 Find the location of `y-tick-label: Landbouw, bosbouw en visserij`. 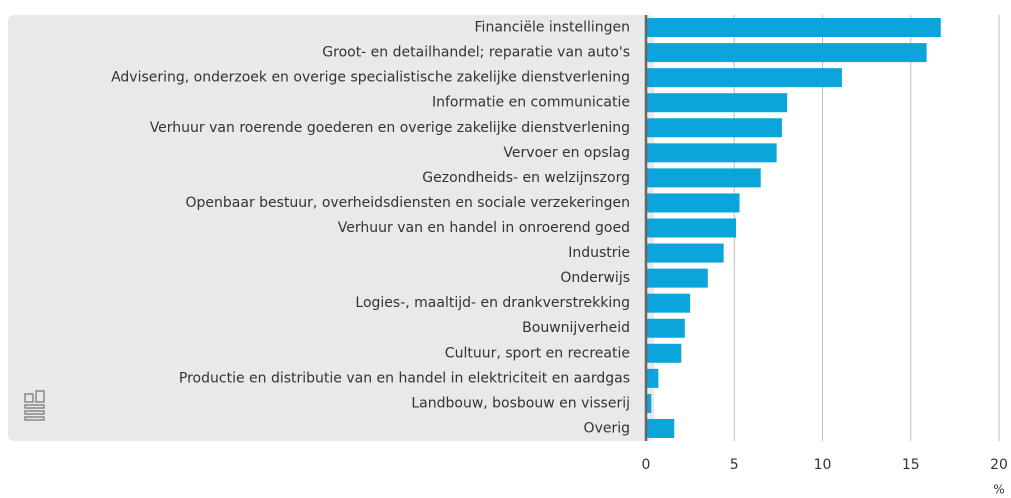

y-tick-label: Landbouw, bosbouw en visserij is located at coordinates (520, 403).